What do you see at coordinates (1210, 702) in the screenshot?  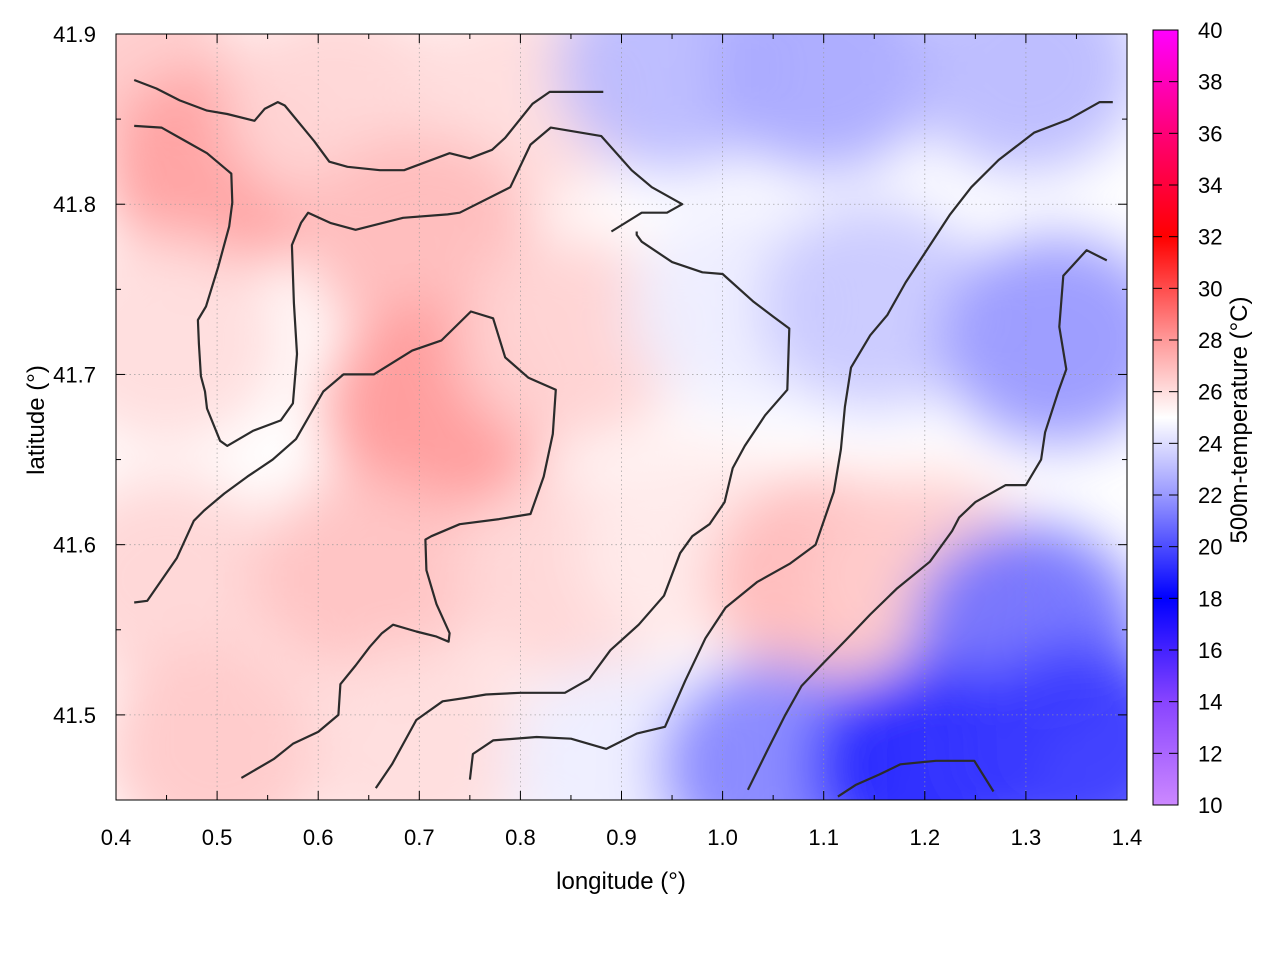 I see `colorbar-tick-label: 14` at bounding box center [1210, 702].